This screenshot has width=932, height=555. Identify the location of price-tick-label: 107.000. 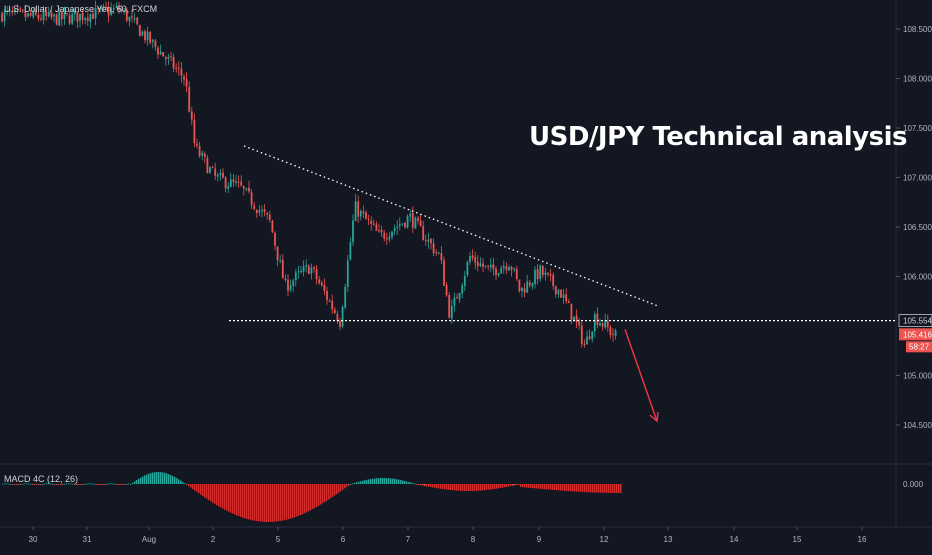
(917, 178).